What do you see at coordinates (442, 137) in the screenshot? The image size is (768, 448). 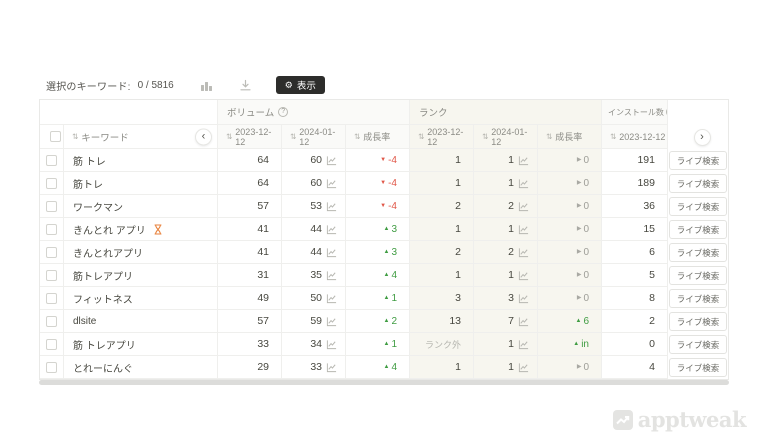 I see `rank-date1-header: ⇅ 2023-12-12` at bounding box center [442, 137].